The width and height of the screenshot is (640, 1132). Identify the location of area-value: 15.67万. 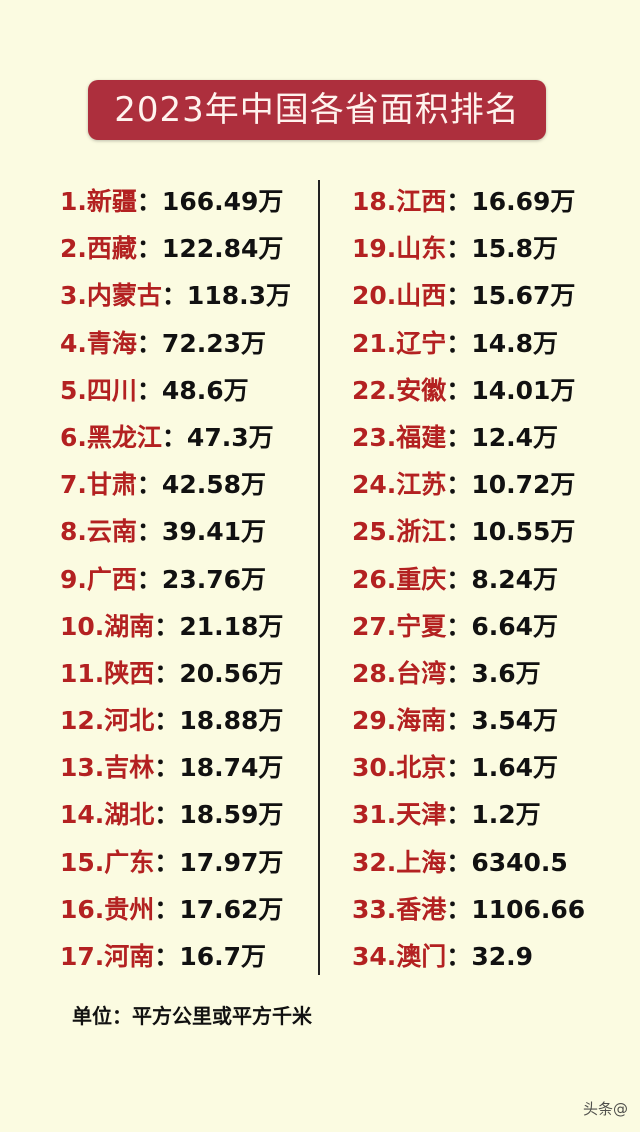
(523, 296).